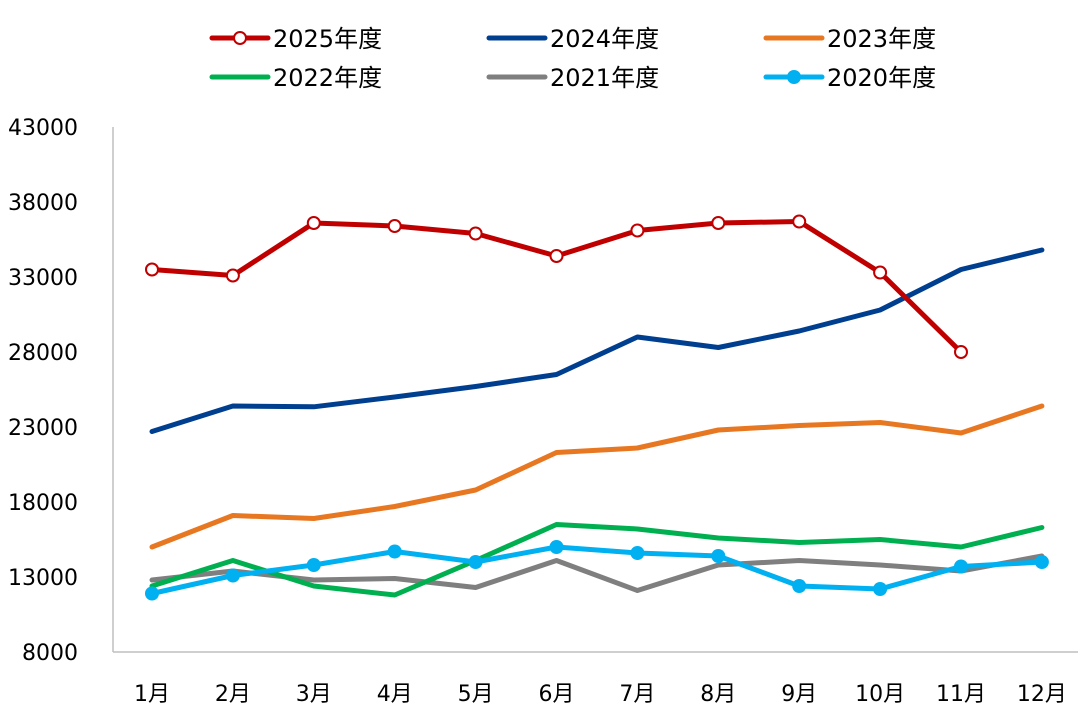 The width and height of the screenshot is (1080, 720). Describe the element at coordinates (43, 128) in the screenshot. I see `y-tick-label: 43000` at that location.